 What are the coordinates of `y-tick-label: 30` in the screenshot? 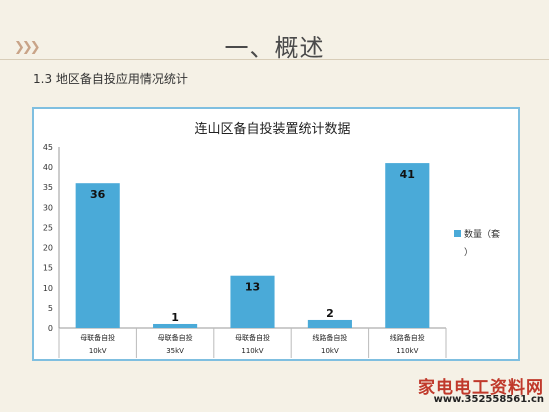 It's located at (48, 207).